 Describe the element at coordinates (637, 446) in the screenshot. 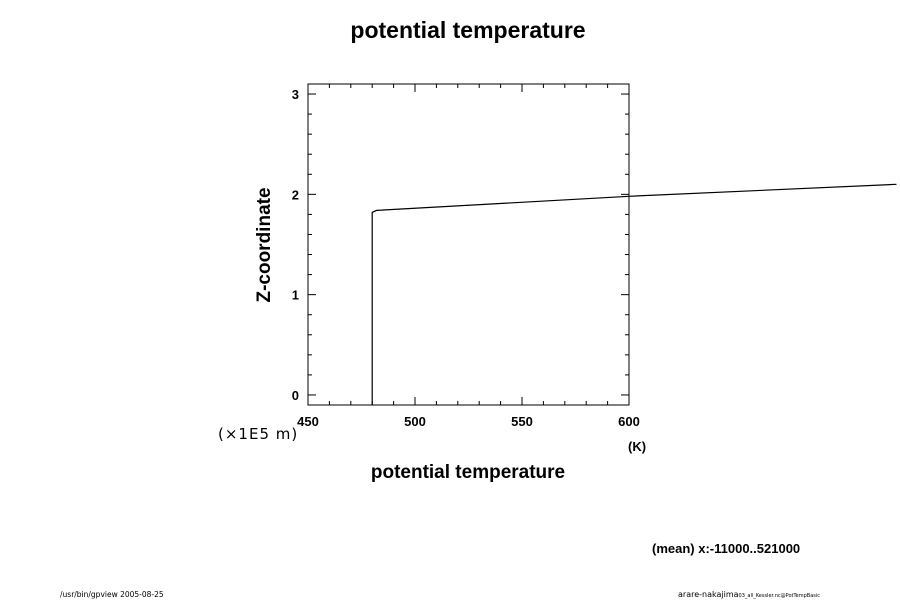

I see `x-axis-unit: (K)` at that location.